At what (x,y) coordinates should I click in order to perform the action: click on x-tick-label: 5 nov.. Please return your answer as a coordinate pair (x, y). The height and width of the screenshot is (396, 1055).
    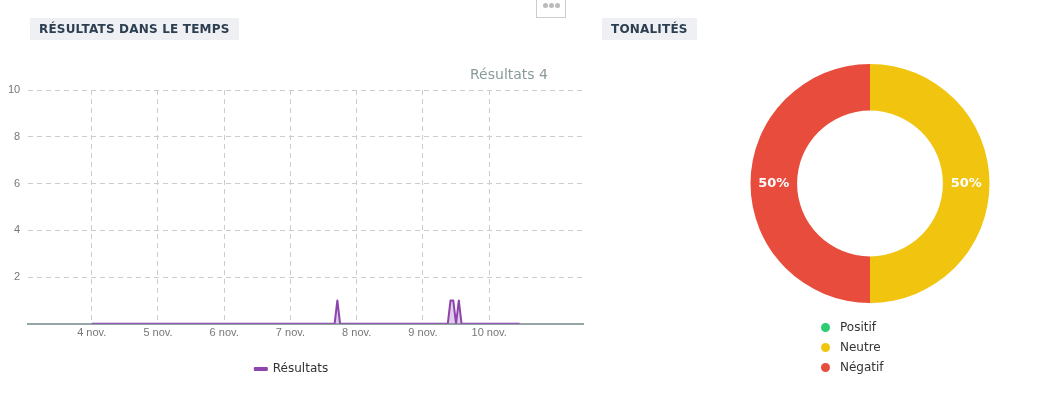
    Looking at the image, I should click on (158, 332).